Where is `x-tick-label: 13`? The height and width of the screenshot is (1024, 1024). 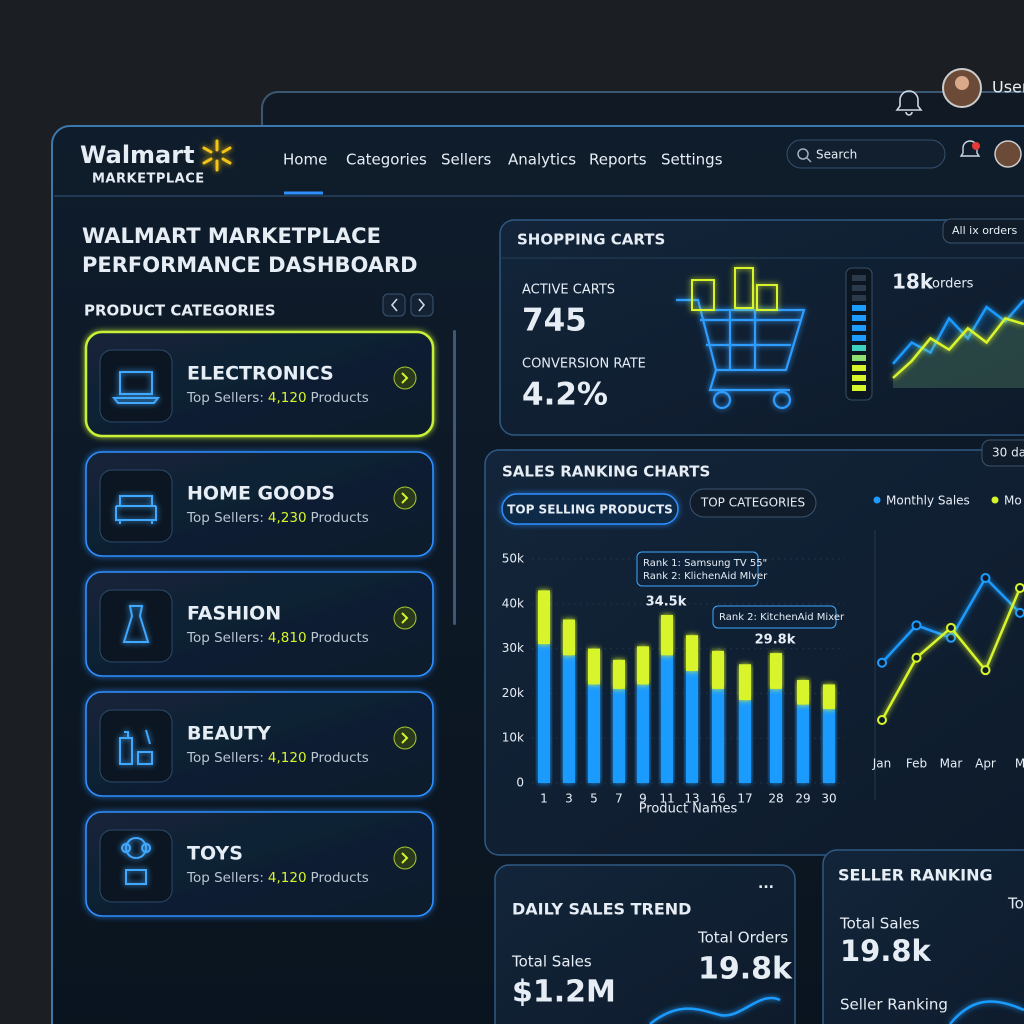 x-tick-label: 13 is located at coordinates (691, 799).